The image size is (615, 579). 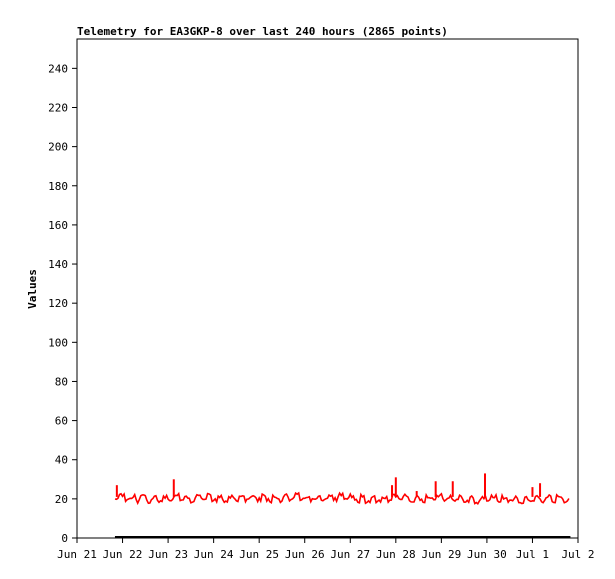 I want to click on y-tick-label: 60, so click(x=61, y=421).